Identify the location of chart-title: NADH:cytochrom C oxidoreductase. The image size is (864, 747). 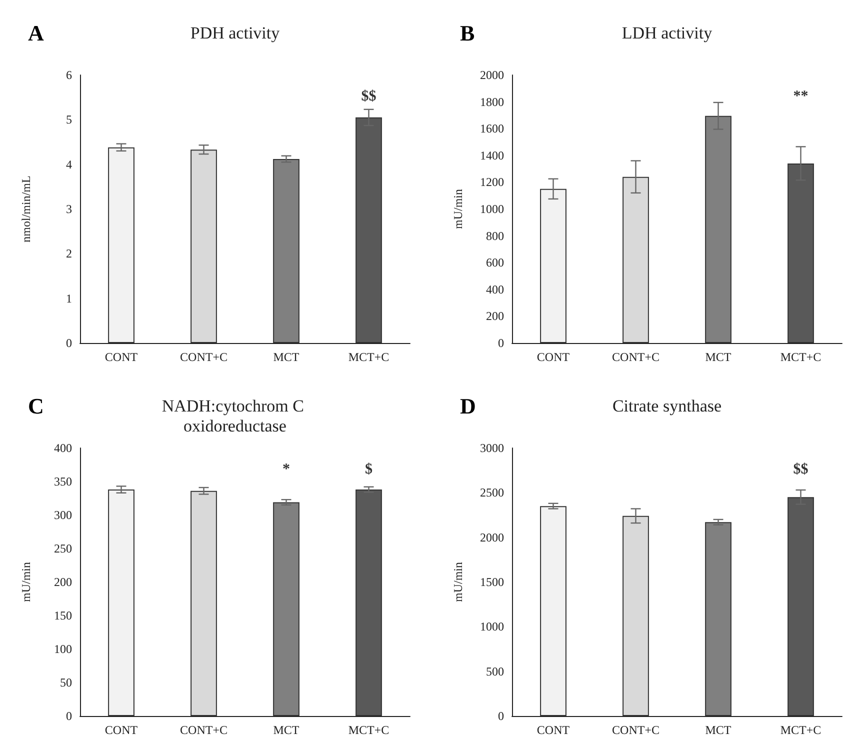
(235, 416).